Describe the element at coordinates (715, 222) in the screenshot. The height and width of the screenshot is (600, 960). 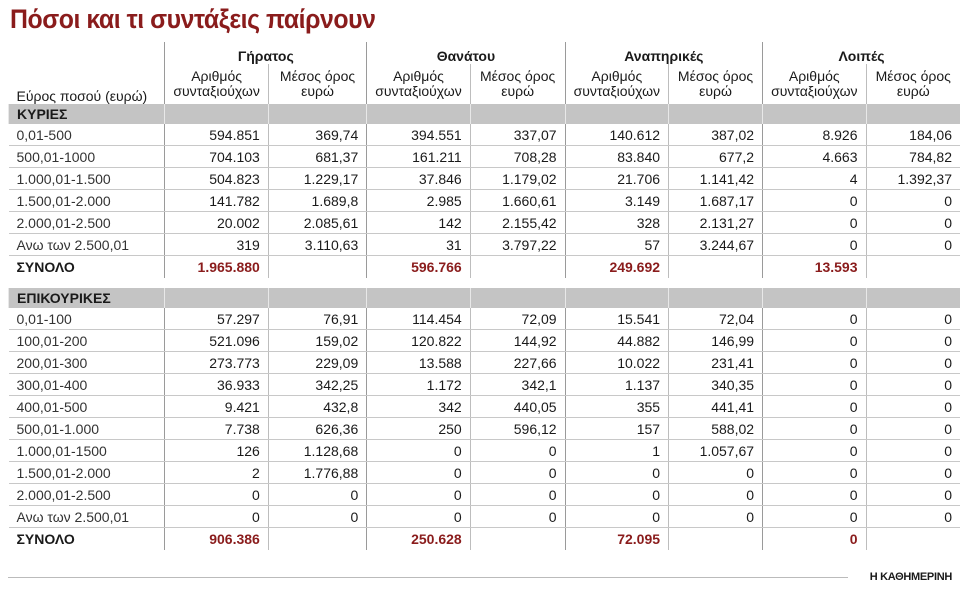
I see `average-cell: 2.131,27` at that location.